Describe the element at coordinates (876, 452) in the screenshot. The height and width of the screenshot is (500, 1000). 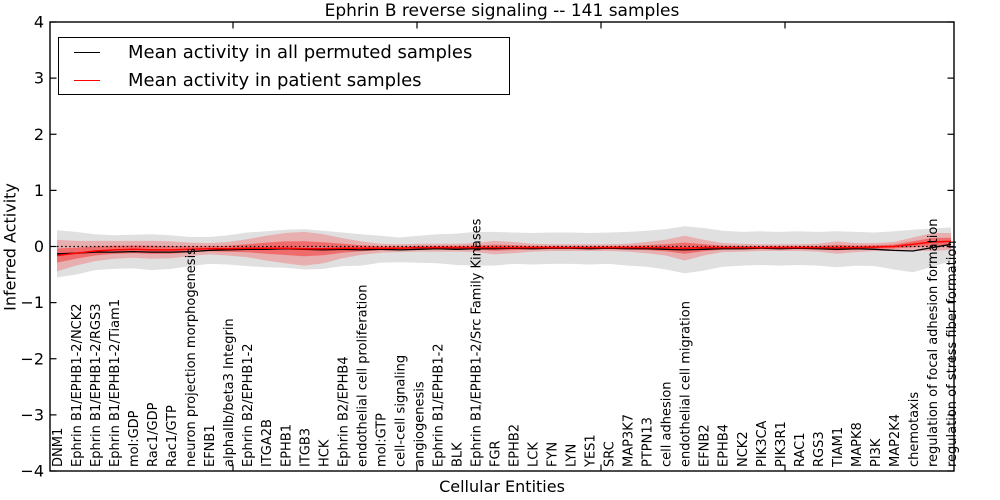
I see `x-category-label: PI3K` at that location.